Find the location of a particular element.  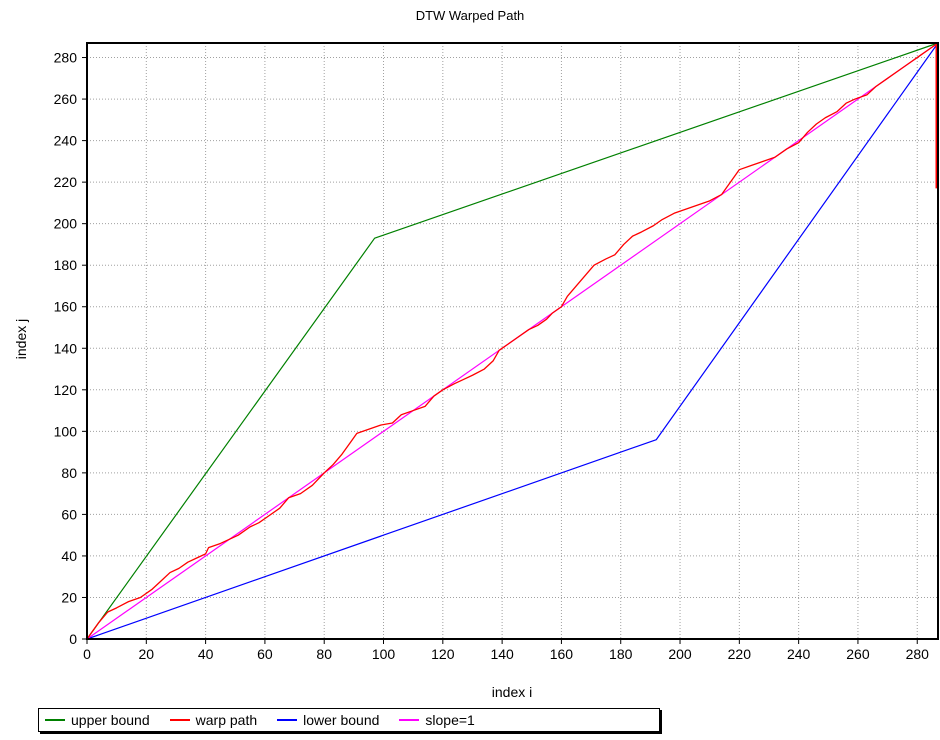

y-tick-label: 220 is located at coordinates (66, 182).